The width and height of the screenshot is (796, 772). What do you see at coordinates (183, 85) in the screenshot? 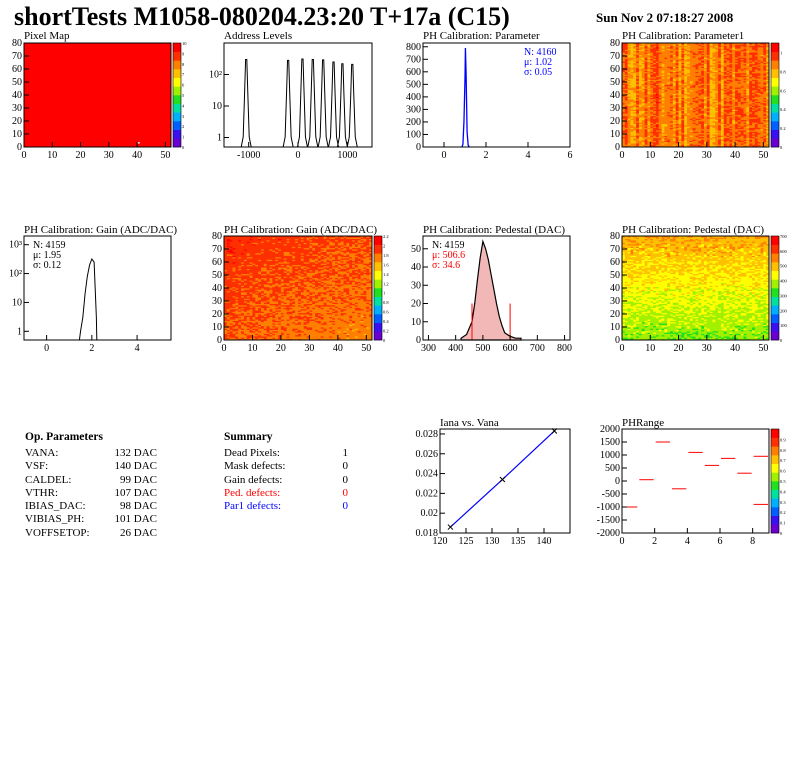
I see `pixel-map-palette-label: 6` at bounding box center [183, 85].